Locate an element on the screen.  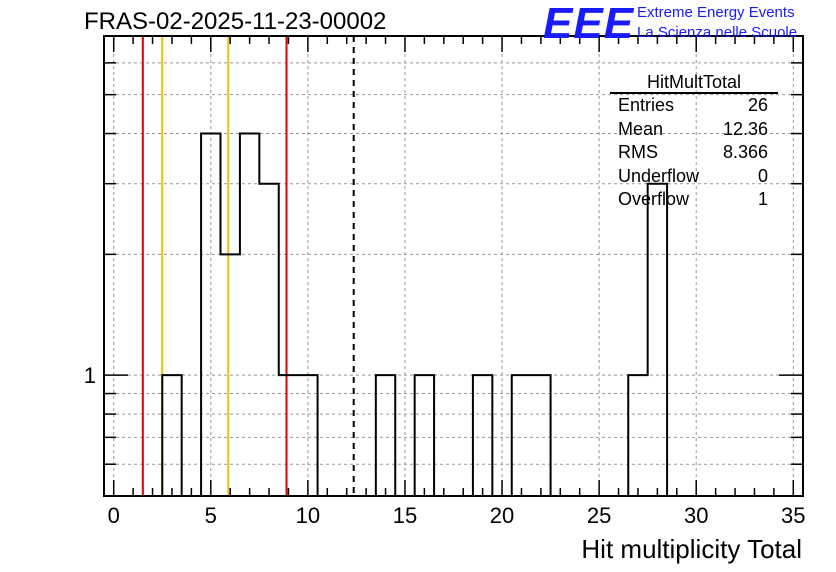
x-tick-label: 20 is located at coordinates (502, 515).